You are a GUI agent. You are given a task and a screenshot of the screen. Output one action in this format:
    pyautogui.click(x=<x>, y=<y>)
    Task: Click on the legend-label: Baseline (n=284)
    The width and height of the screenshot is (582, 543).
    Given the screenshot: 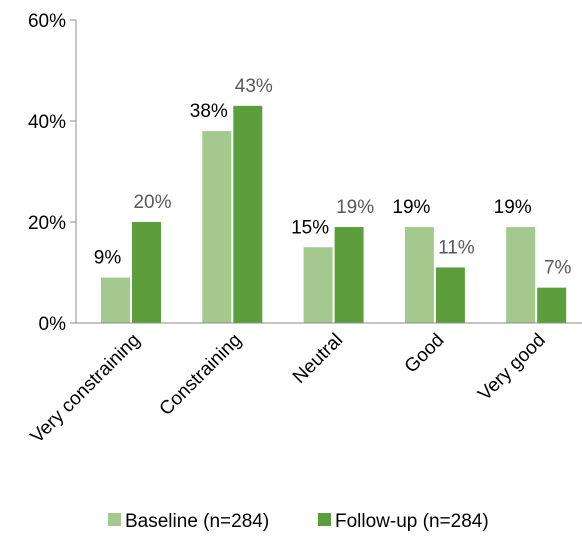 What is the action you would take?
    pyautogui.click(x=197, y=521)
    